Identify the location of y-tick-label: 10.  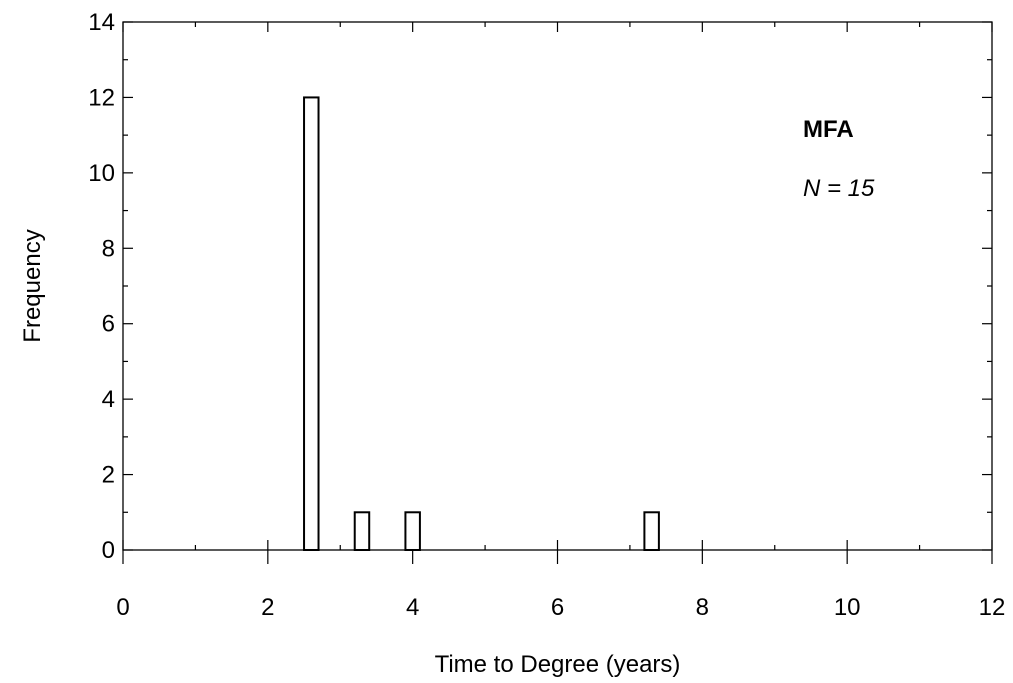
(101, 173).